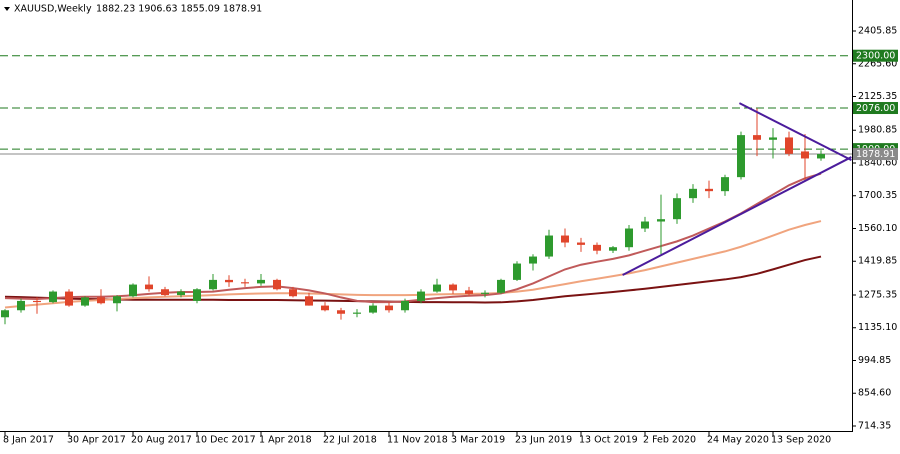 Image resolution: width=900 pixels, height=454 pixels. What do you see at coordinates (225, 440) in the screenshot?
I see `x-tick-label: 10 Dec 2017` at bounding box center [225, 440].